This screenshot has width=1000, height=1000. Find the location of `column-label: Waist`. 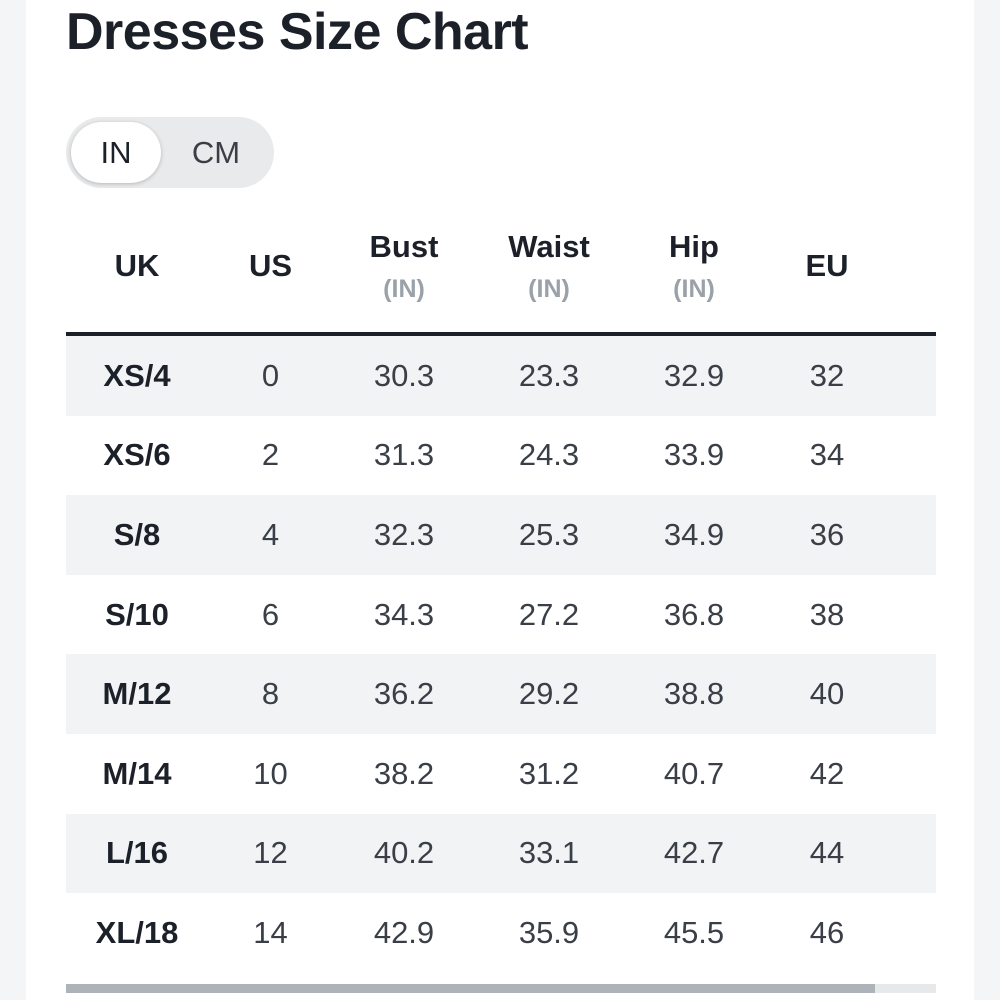

column-label: Waist is located at coordinates (549, 246).